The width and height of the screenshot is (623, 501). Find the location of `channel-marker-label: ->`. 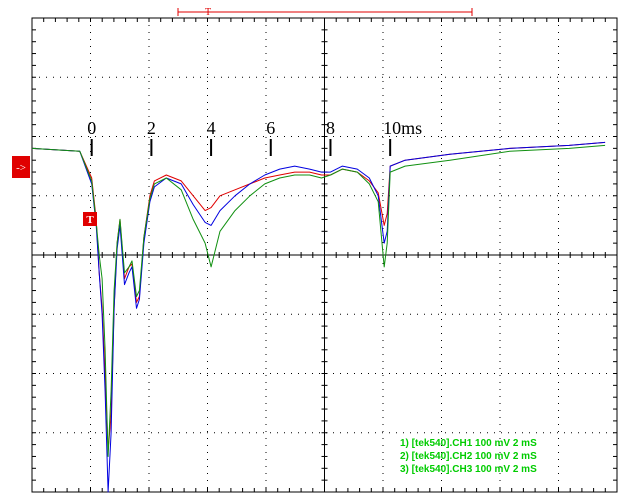

channel-marker-label: -> is located at coordinates (21, 168).